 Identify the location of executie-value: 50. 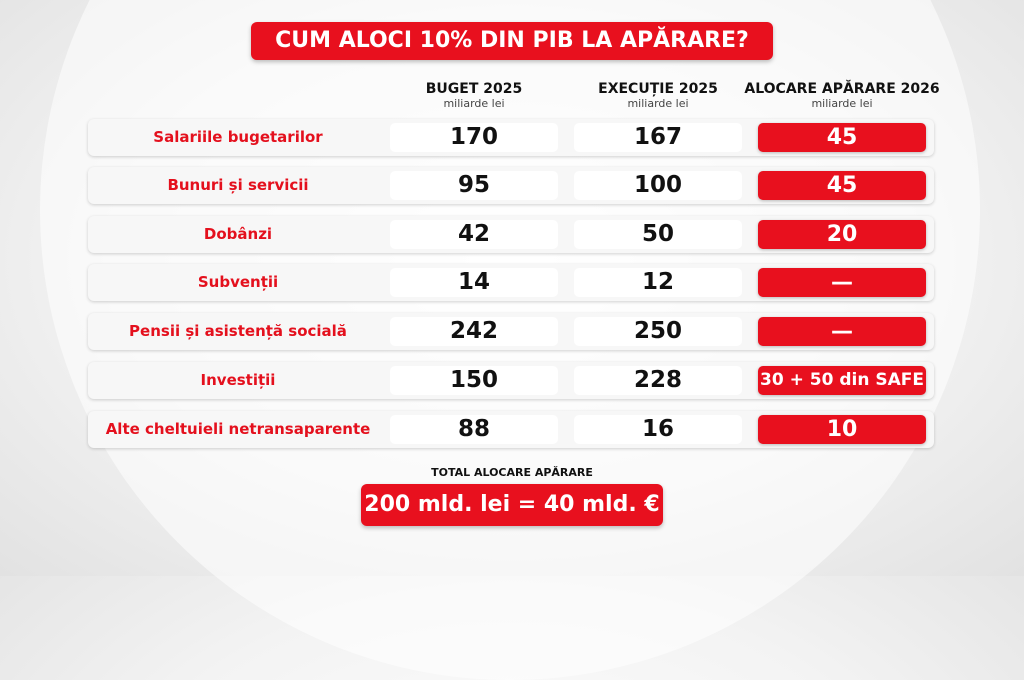
(658, 234).